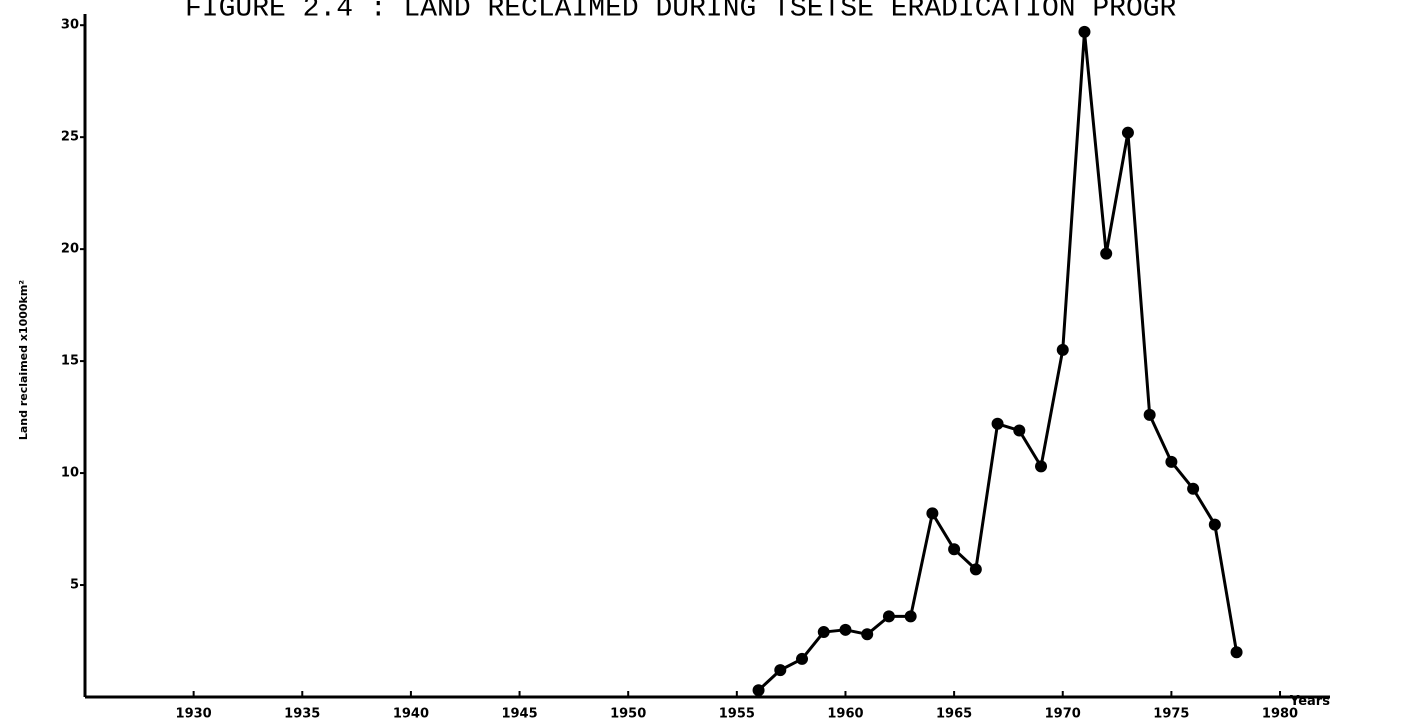 This screenshot has width=1411, height=723. I want to click on y-axis-label: Land reclaimed x1000km², so click(23, 360).